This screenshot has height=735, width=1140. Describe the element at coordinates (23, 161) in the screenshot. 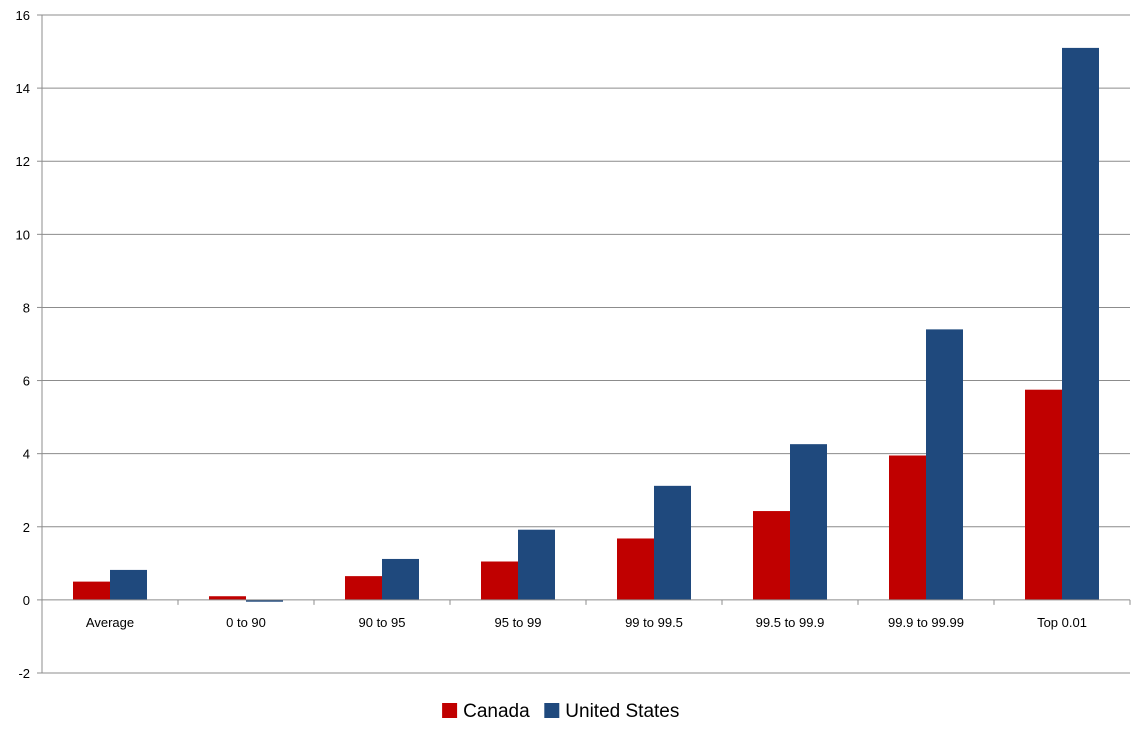

I see `y-tick-label: 12` at that location.